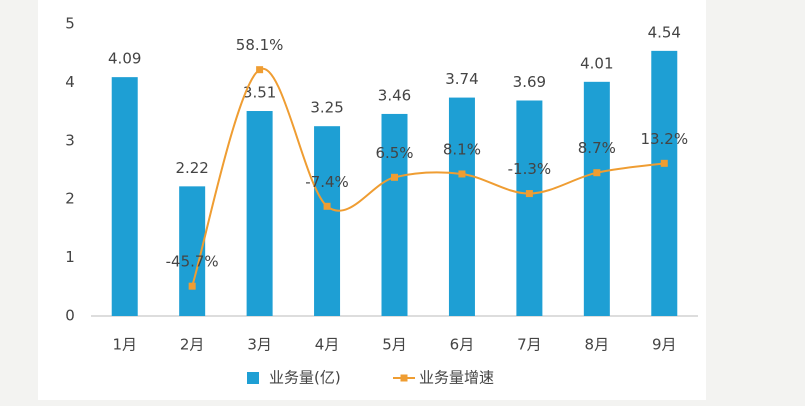 The image size is (805, 406). Describe the element at coordinates (462, 149) in the screenshot. I see `line-value-label: 8.1%` at that location.